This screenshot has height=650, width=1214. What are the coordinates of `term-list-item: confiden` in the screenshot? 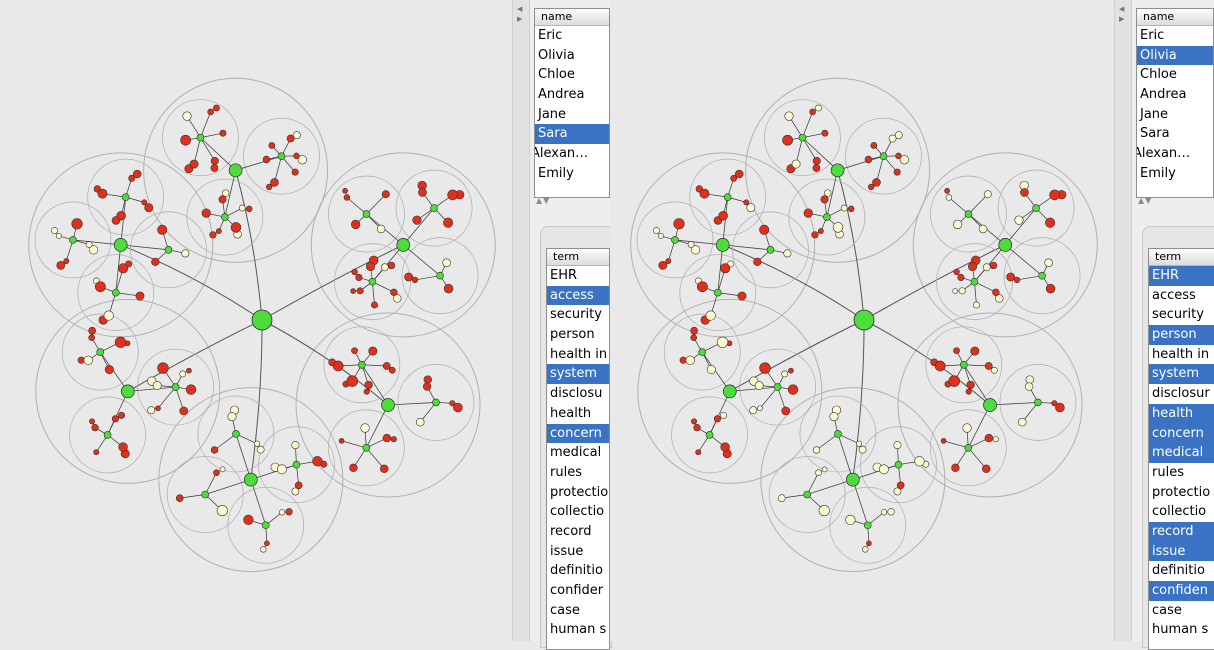 It's located at (1181, 591).